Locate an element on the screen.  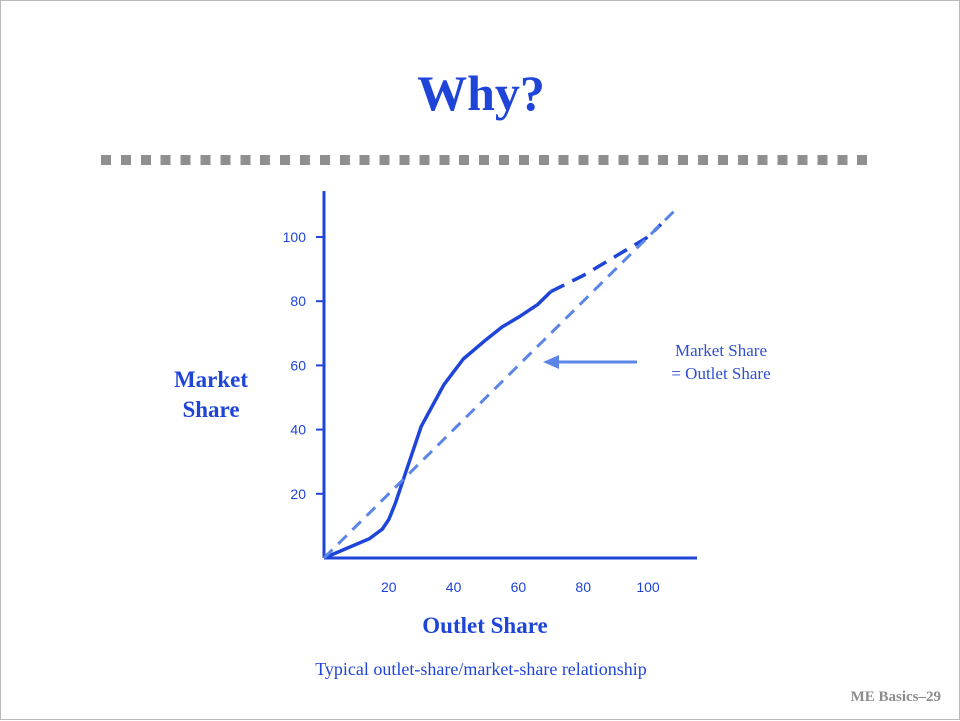
x-tick-label: 40 is located at coordinates (454, 587).